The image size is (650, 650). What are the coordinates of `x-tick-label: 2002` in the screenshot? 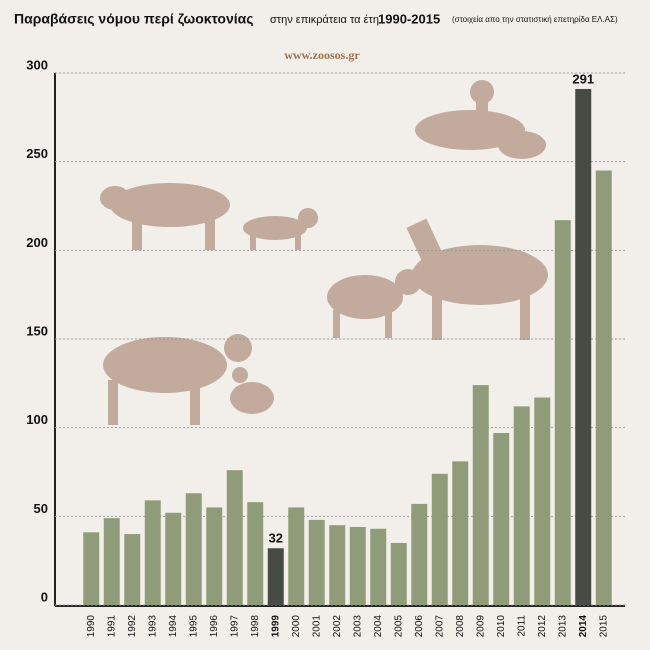 It's located at (337, 626).